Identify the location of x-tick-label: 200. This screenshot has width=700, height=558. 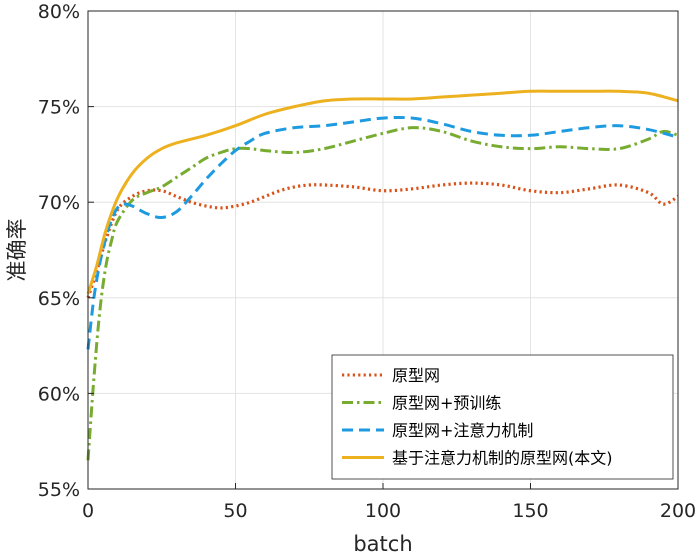
(678, 511).